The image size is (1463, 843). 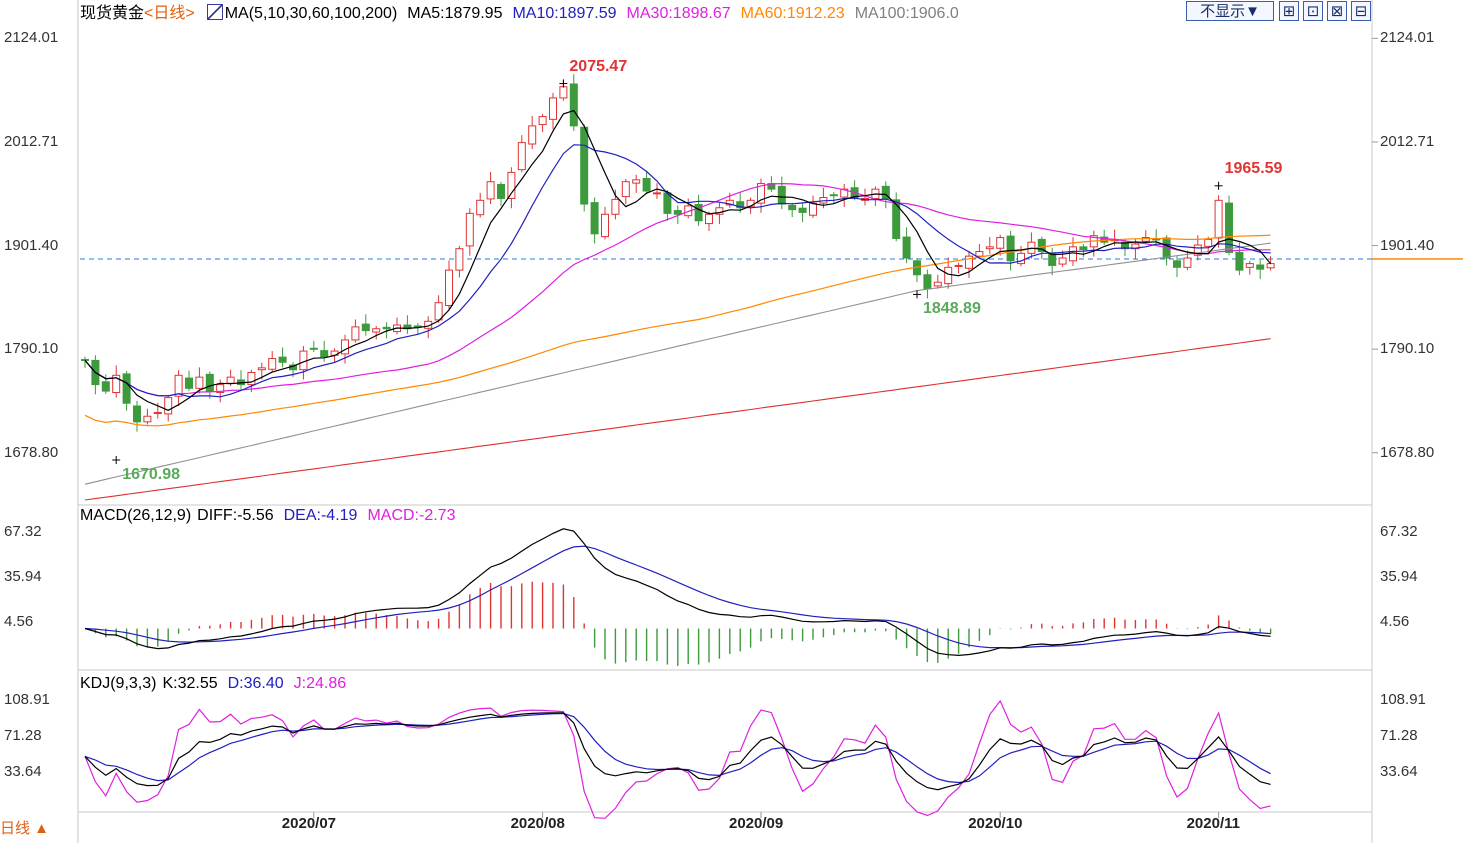 I want to click on instrument-name: 现货黄金, so click(x=112, y=13).